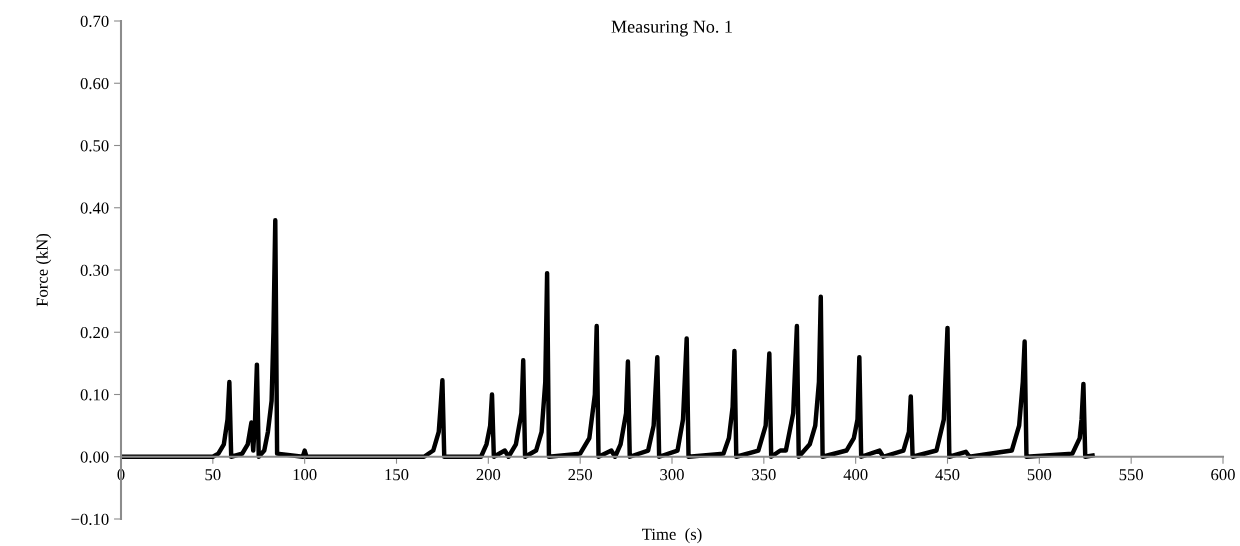 The image size is (1240, 546). I want to click on x-tick-label: 600, so click(1223, 475).